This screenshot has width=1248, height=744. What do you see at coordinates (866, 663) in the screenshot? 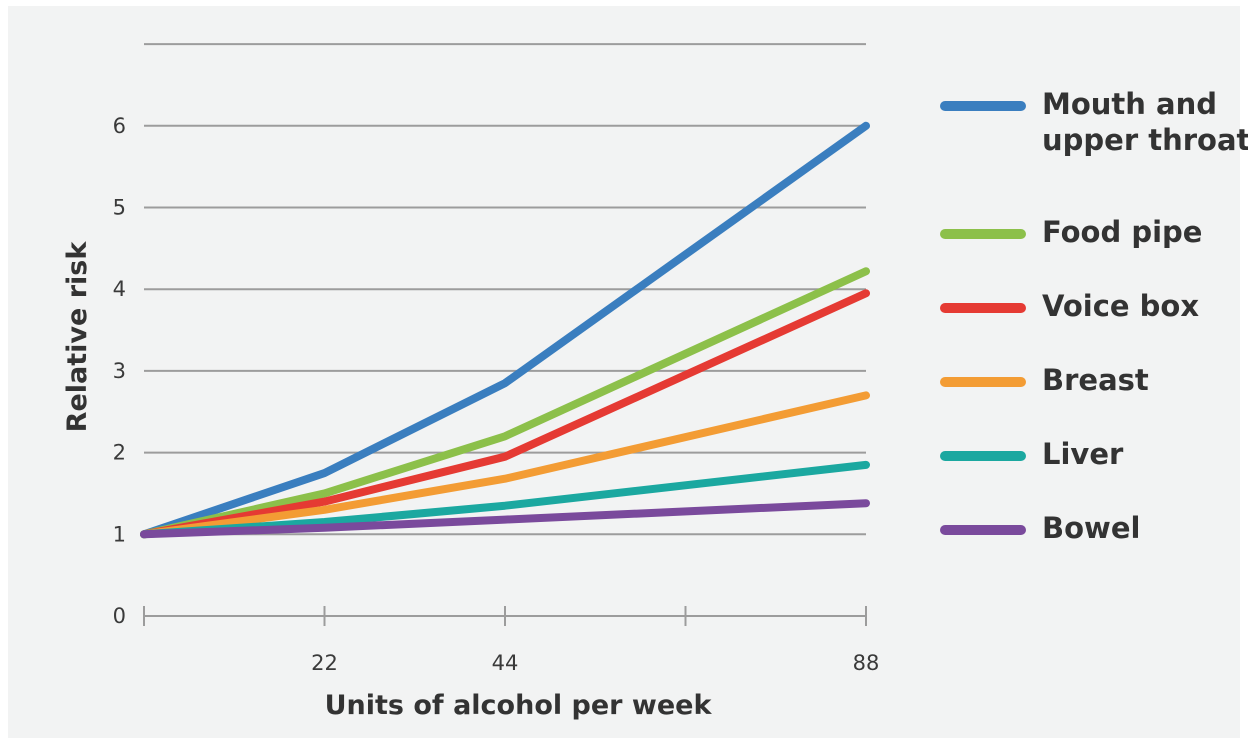
I see `x-tick-label: 88` at bounding box center [866, 663].